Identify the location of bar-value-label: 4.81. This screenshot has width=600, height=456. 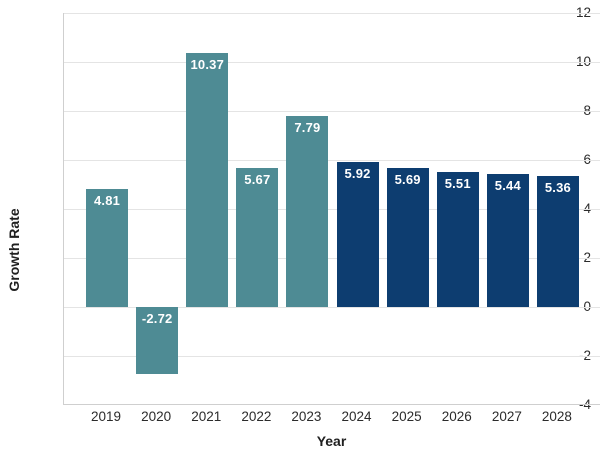
(107, 201).